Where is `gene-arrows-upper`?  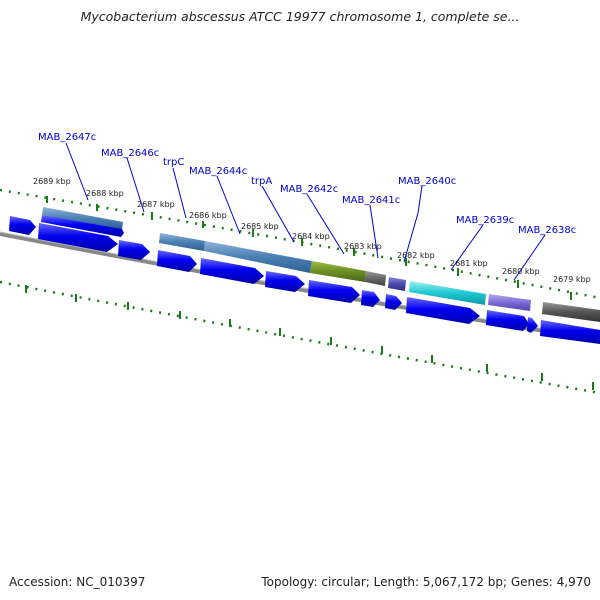
gene-arrows-upper is located at coordinates (82, 226).